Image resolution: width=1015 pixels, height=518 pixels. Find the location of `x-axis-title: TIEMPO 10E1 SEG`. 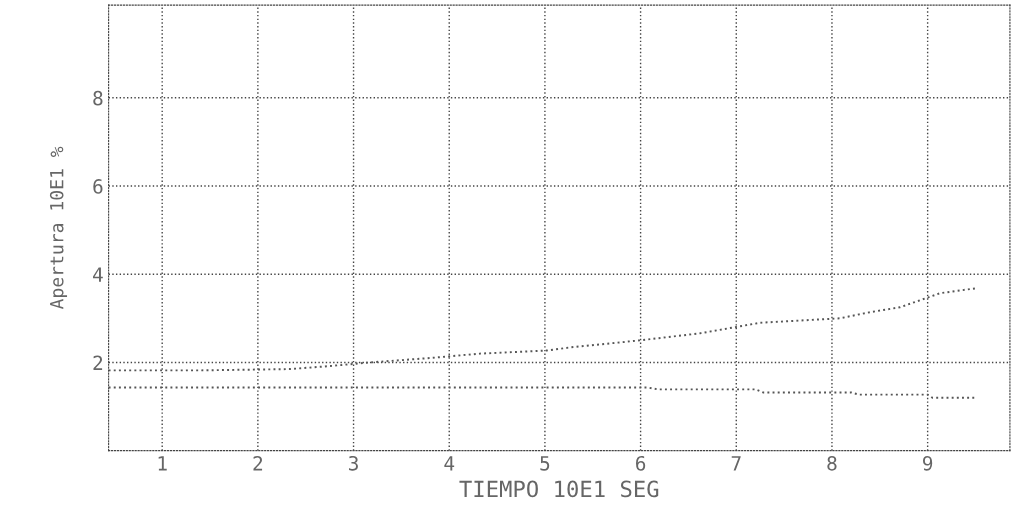

x-axis-title: TIEMPO 10E1 SEG is located at coordinates (559, 489).